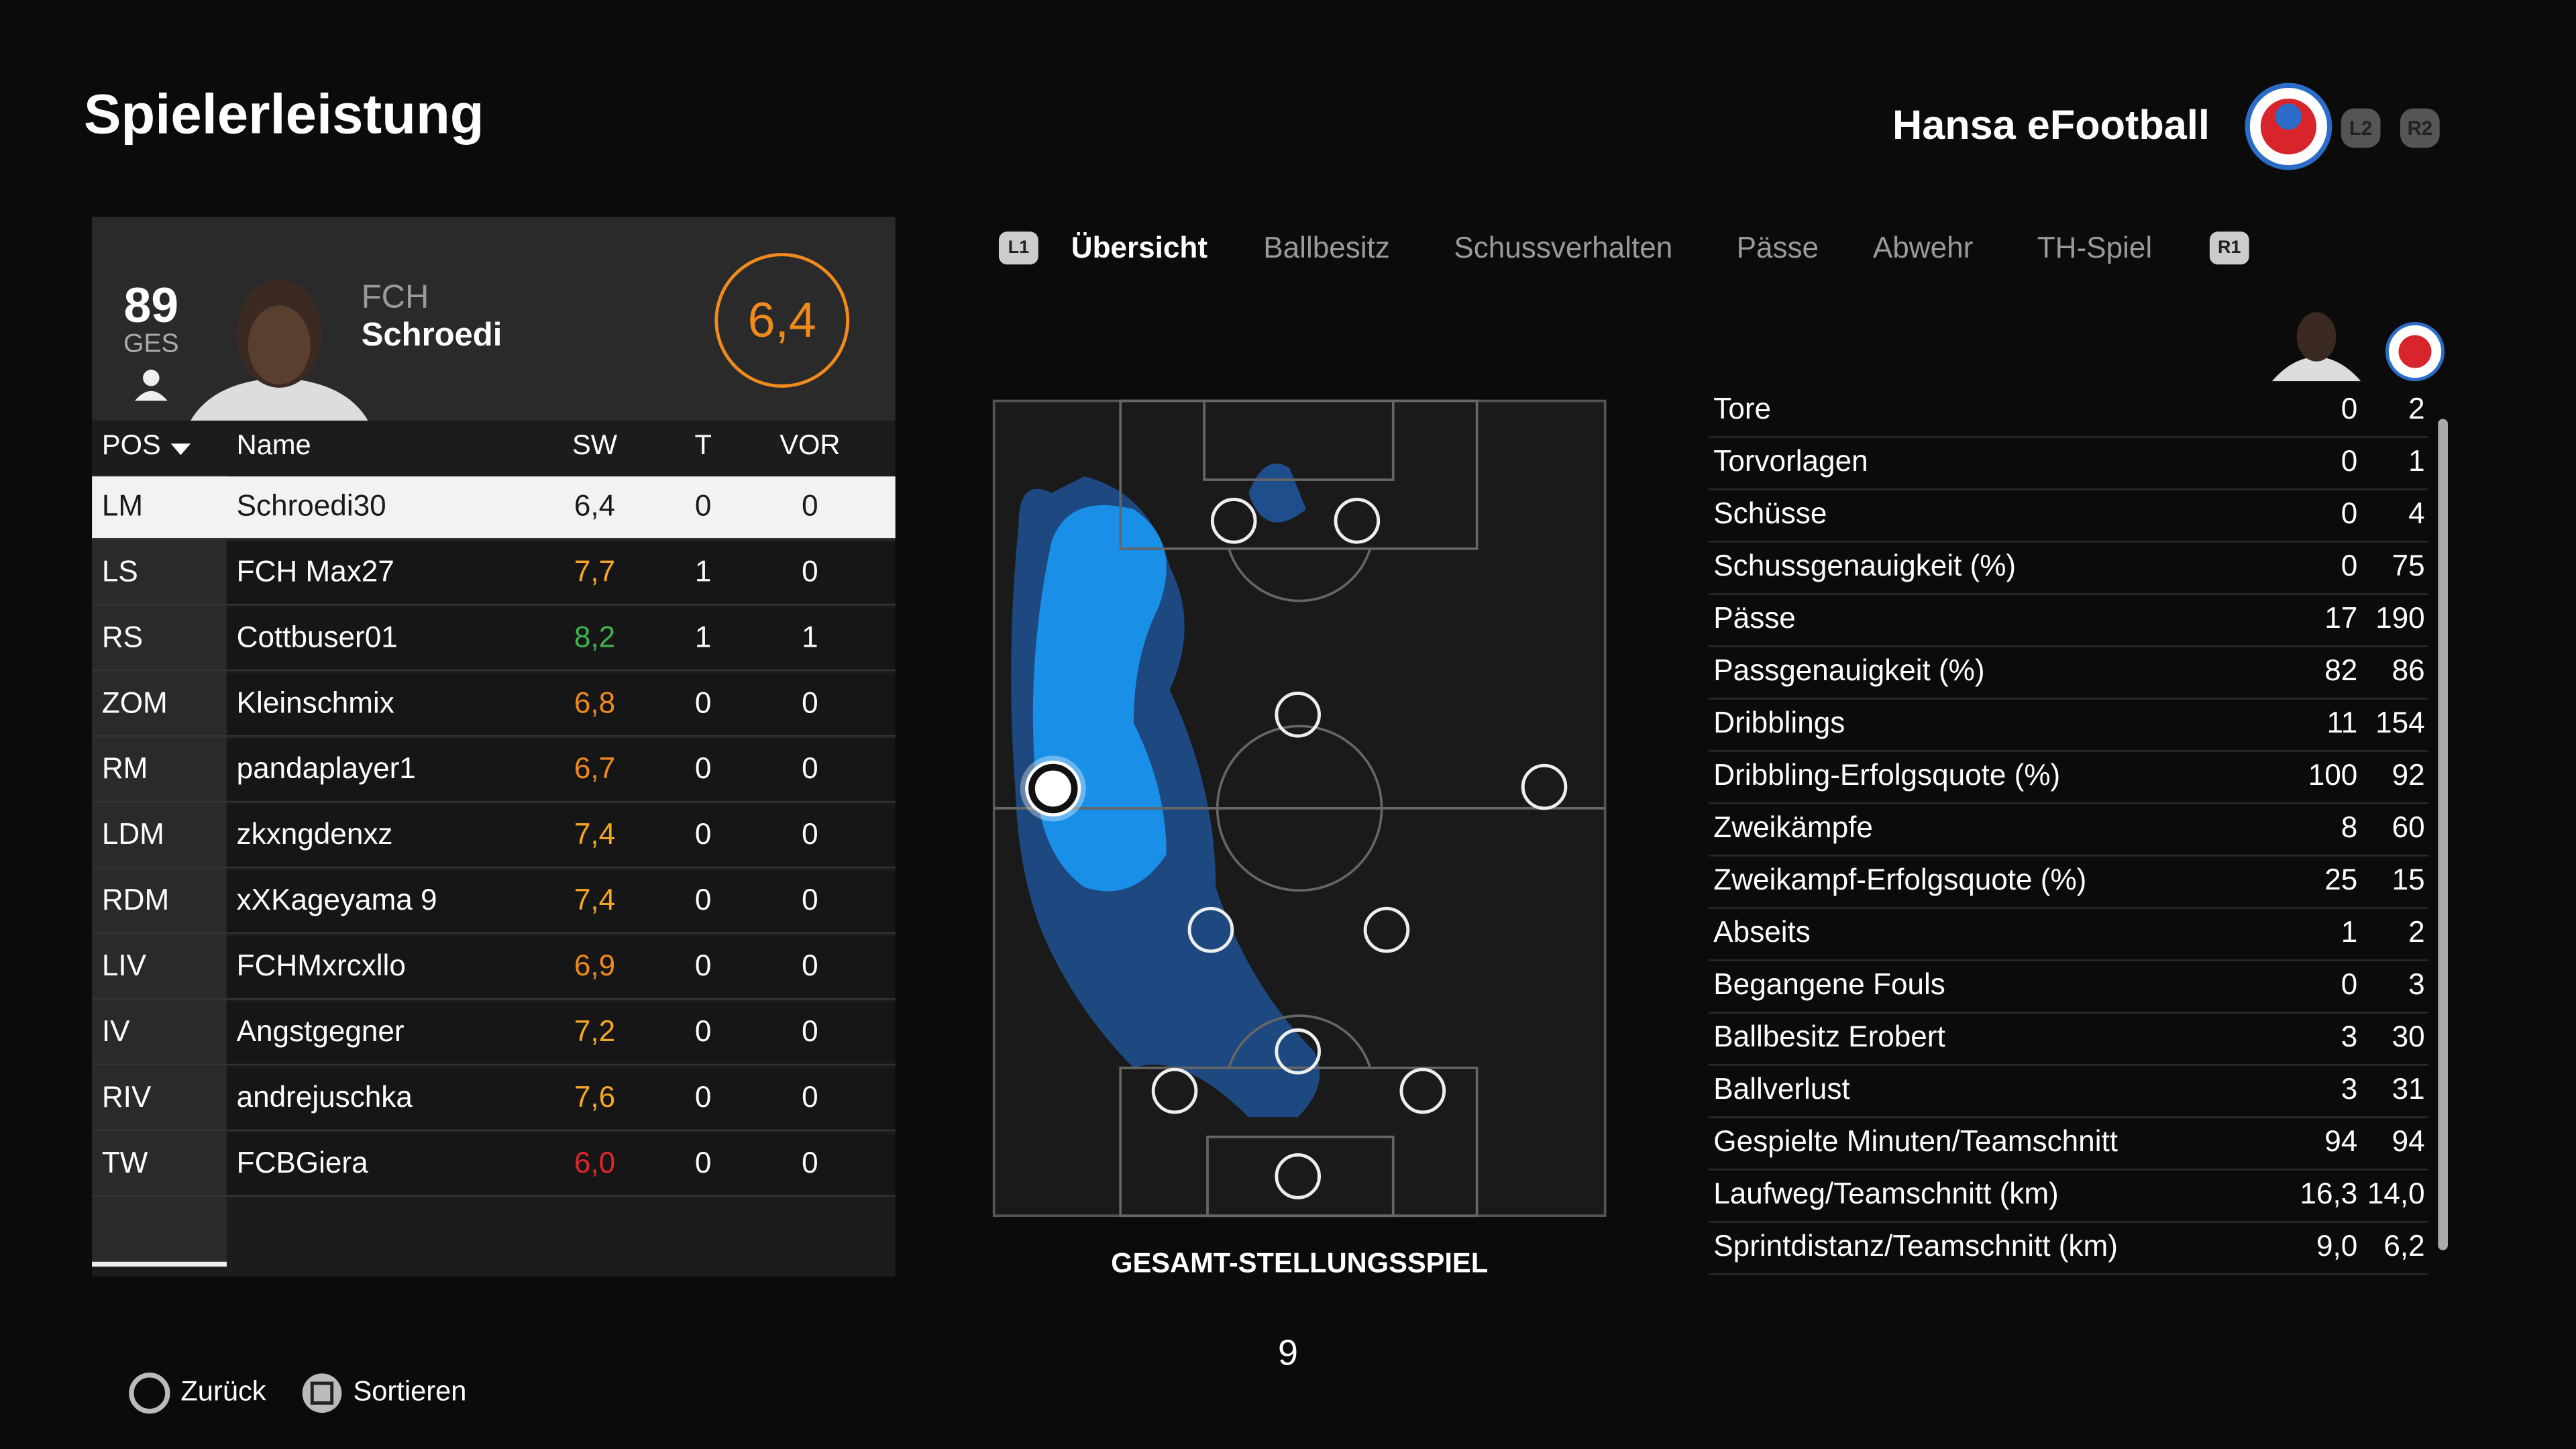 The width and height of the screenshot is (2576, 1449). I want to click on scrollbar, so click(2443, 834).